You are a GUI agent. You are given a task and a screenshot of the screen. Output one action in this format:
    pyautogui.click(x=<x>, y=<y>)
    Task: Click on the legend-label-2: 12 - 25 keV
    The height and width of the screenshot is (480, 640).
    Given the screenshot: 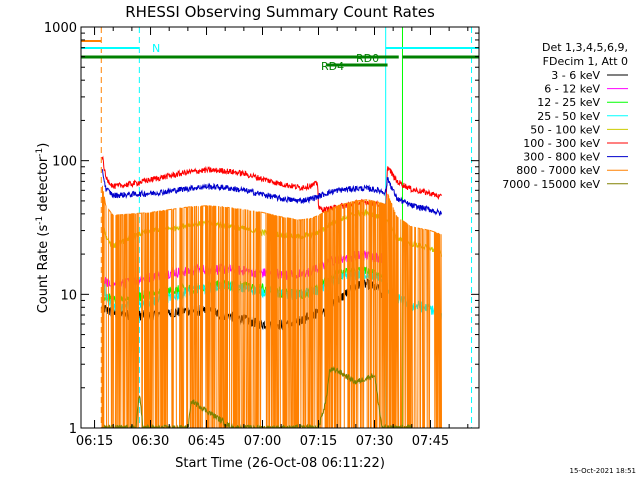 What is the action you would take?
    pyautogui.click(x=568, y=102)
    